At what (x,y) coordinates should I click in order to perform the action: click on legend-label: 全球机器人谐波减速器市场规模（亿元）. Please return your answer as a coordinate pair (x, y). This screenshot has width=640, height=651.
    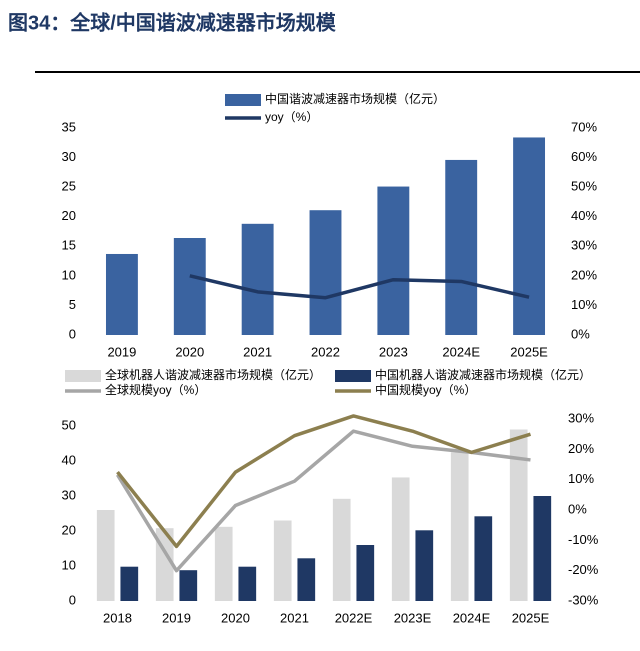
    Looking at the image, I should click on (213, 374).